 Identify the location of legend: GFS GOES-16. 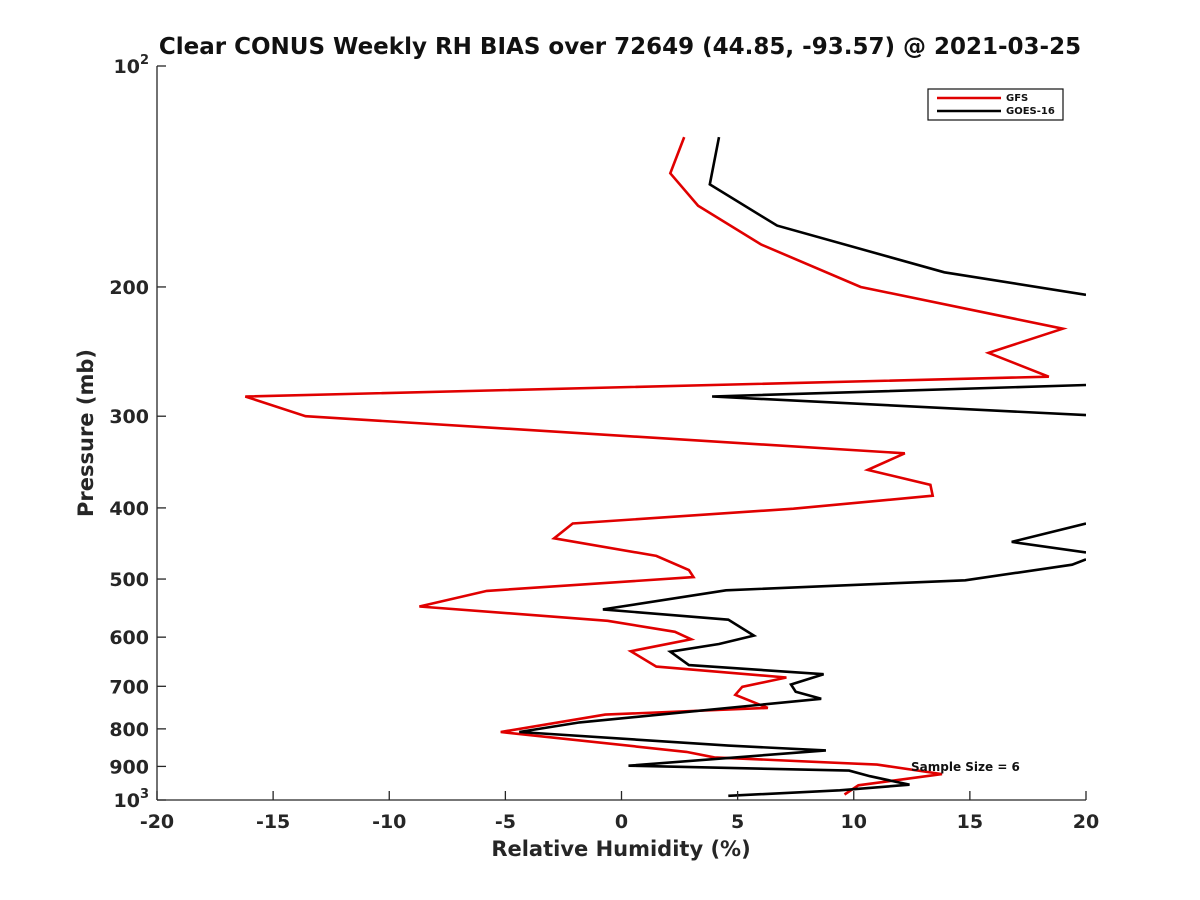
(995, 104).